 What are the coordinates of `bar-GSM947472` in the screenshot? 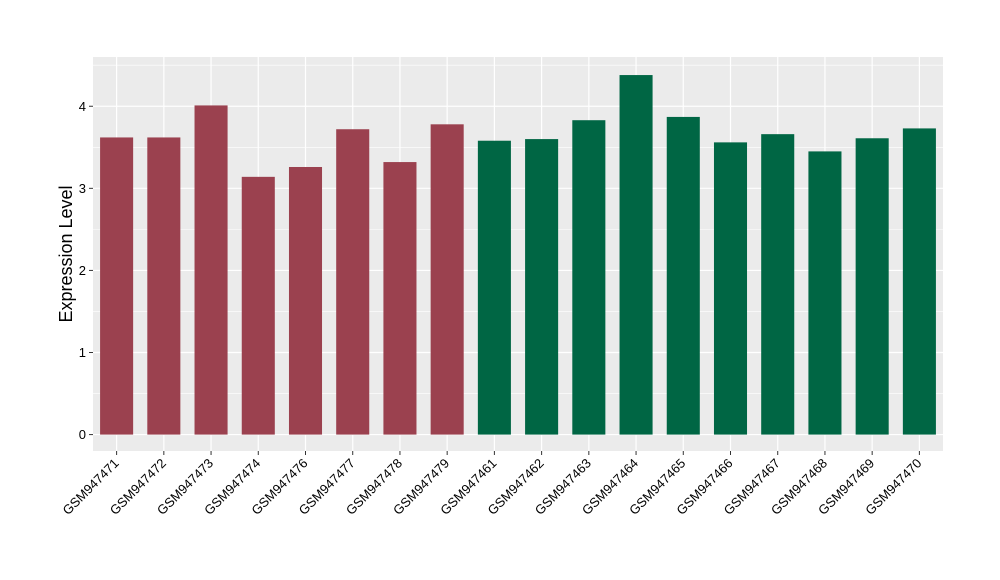 It's located at (164, 286).